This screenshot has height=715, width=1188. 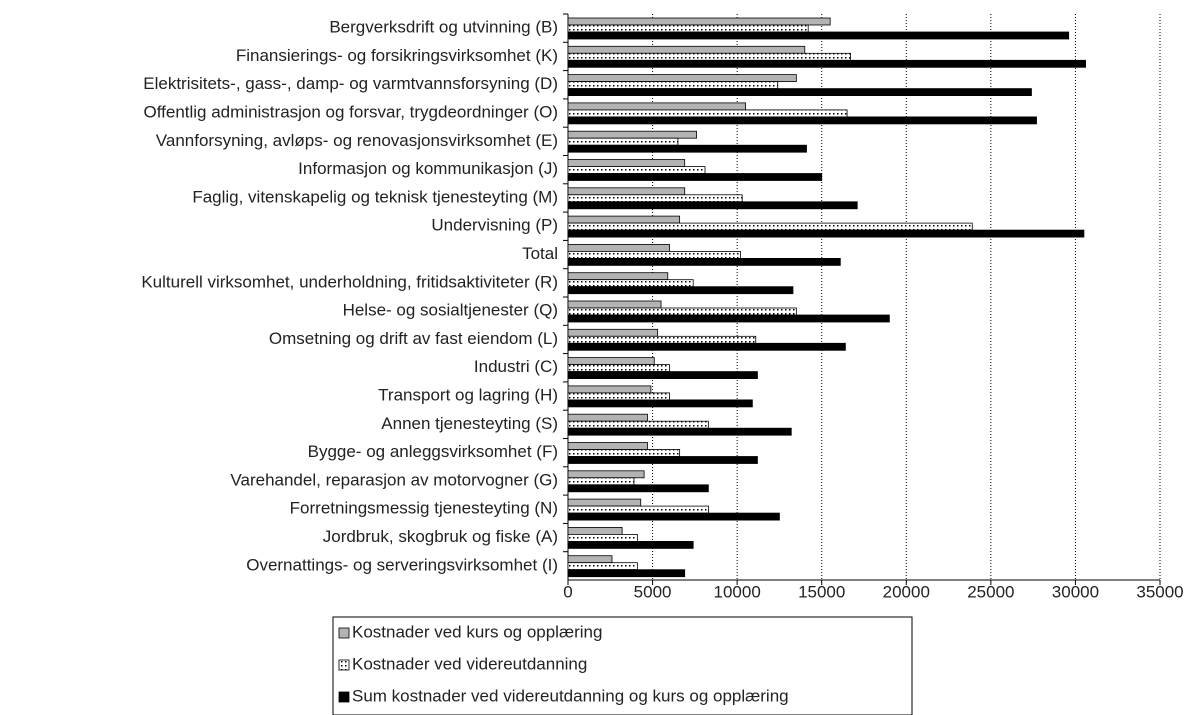 I want to click on legend-box, so click(x=622, y=665).